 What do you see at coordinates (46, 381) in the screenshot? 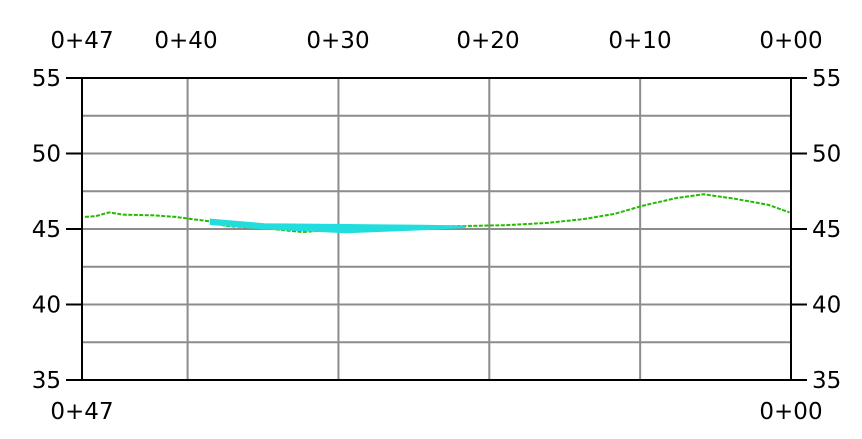
I see `y-tick-label-left: 35` at bounding box center [46, 381].